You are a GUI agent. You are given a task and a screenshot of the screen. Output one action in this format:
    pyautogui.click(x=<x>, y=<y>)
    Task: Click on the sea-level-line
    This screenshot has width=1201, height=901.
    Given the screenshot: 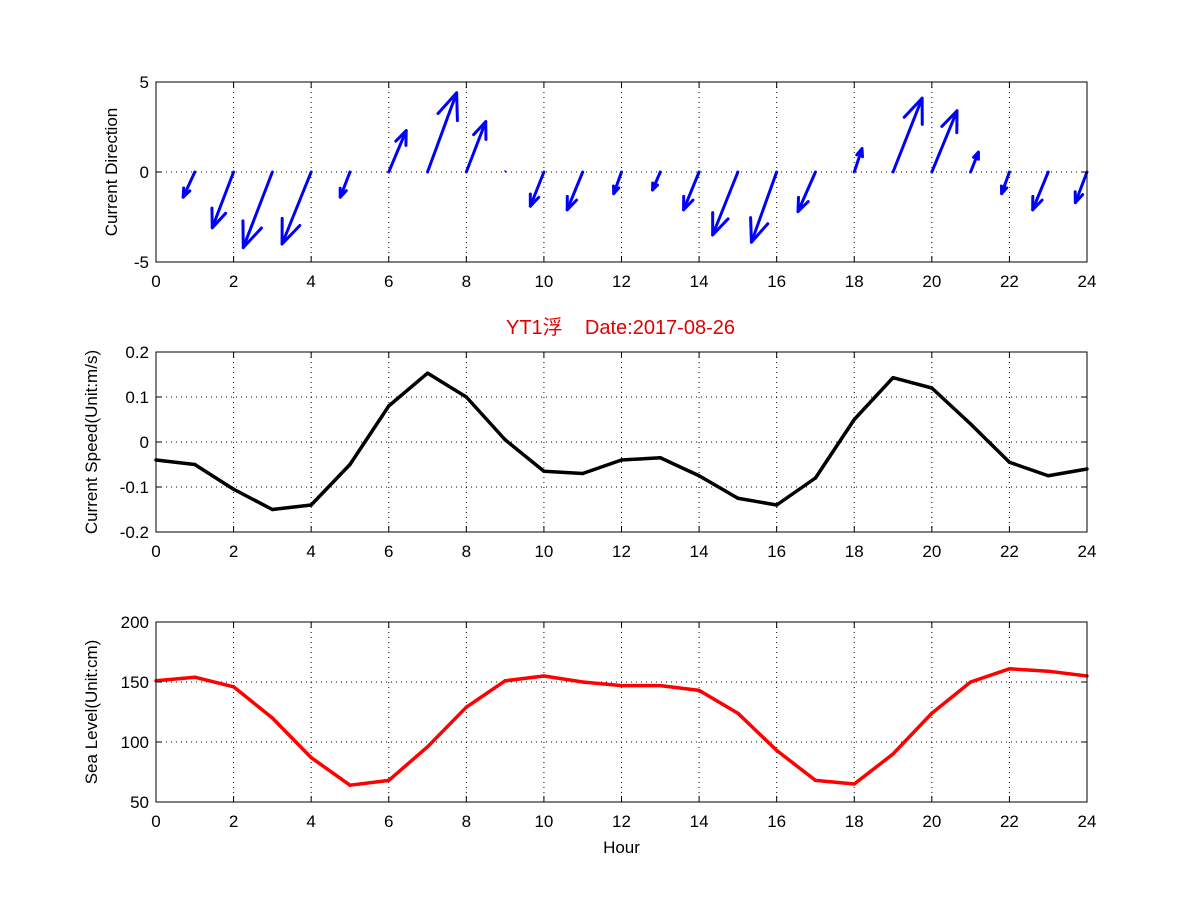 What is the action you would take?
    pyautogui.click(x=621, y=727)
    